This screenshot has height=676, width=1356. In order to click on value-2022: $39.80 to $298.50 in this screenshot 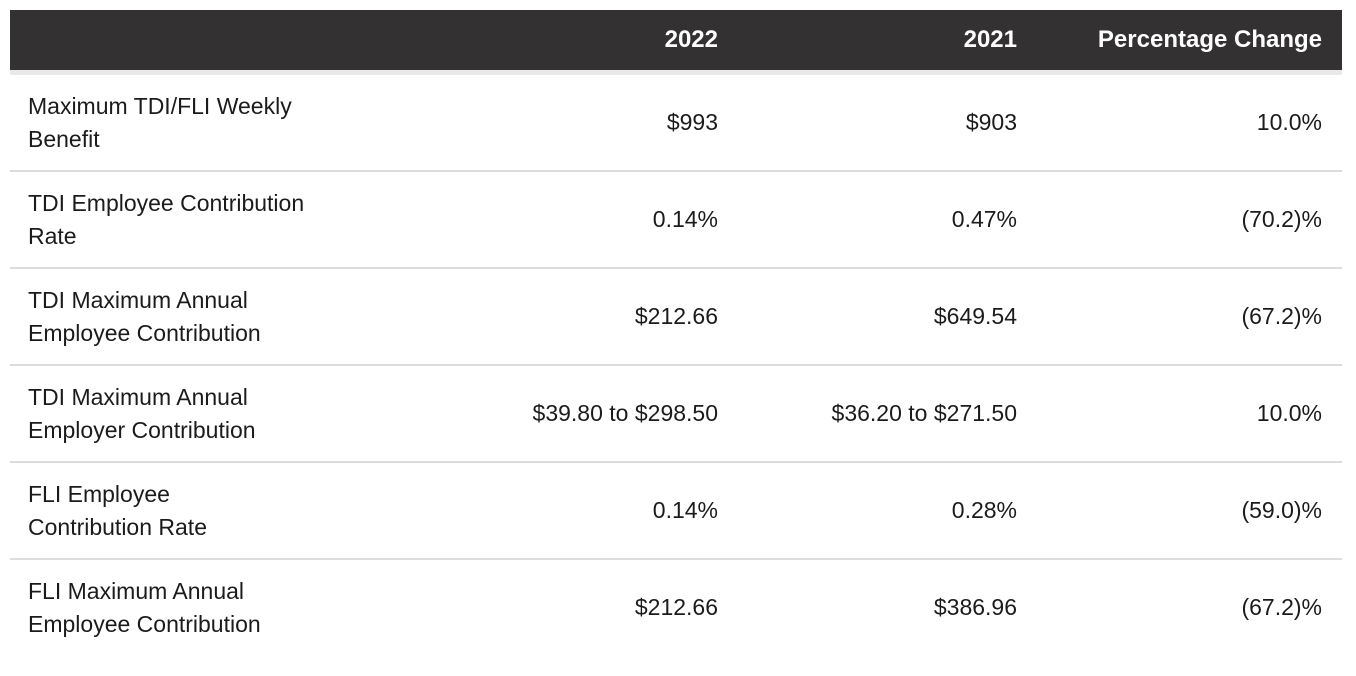, I will do `click(587, 413)`.